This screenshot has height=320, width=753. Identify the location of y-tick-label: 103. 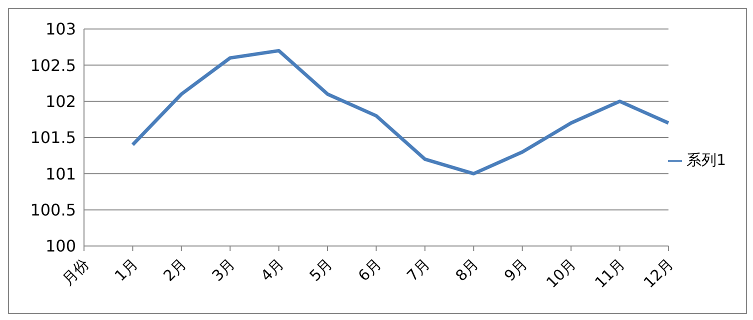
(60, 29).